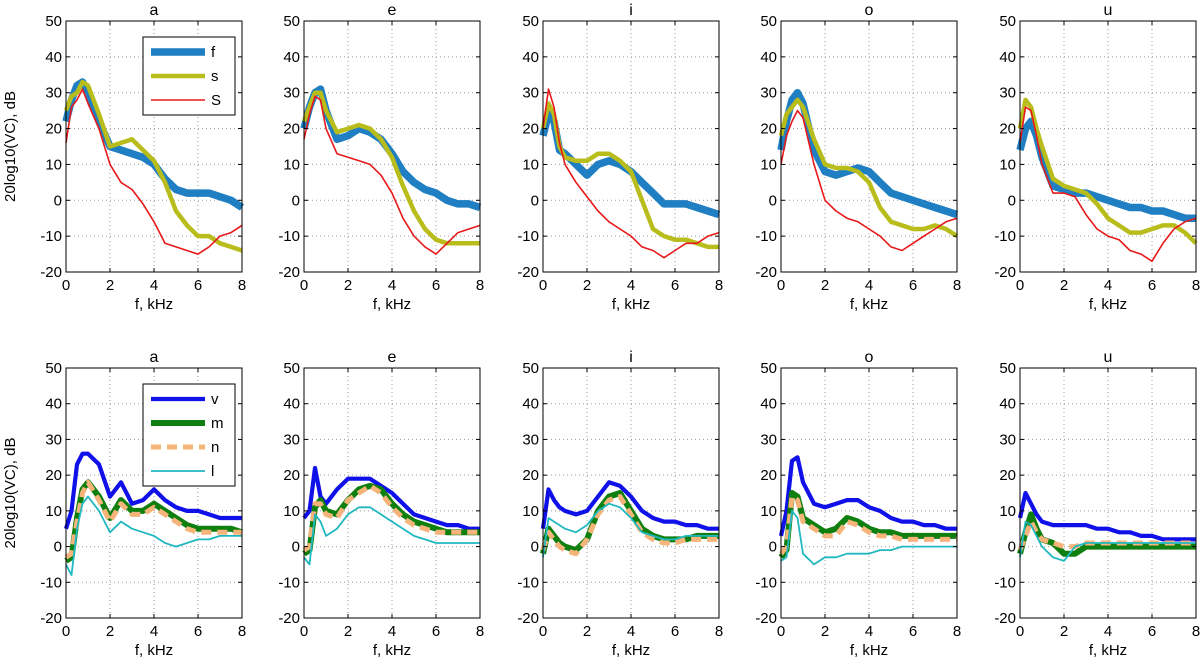 The image size is (1200, 666). I want to click on bottom-i-xtick-label: 4, so click(631, 631).